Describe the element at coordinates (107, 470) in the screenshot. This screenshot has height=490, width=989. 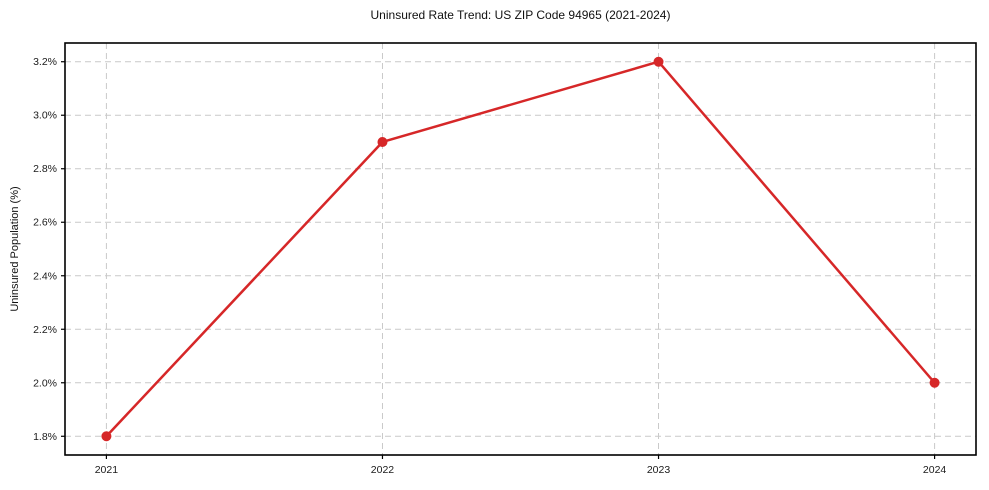
I see `x-tick-label: 2021` at that location.